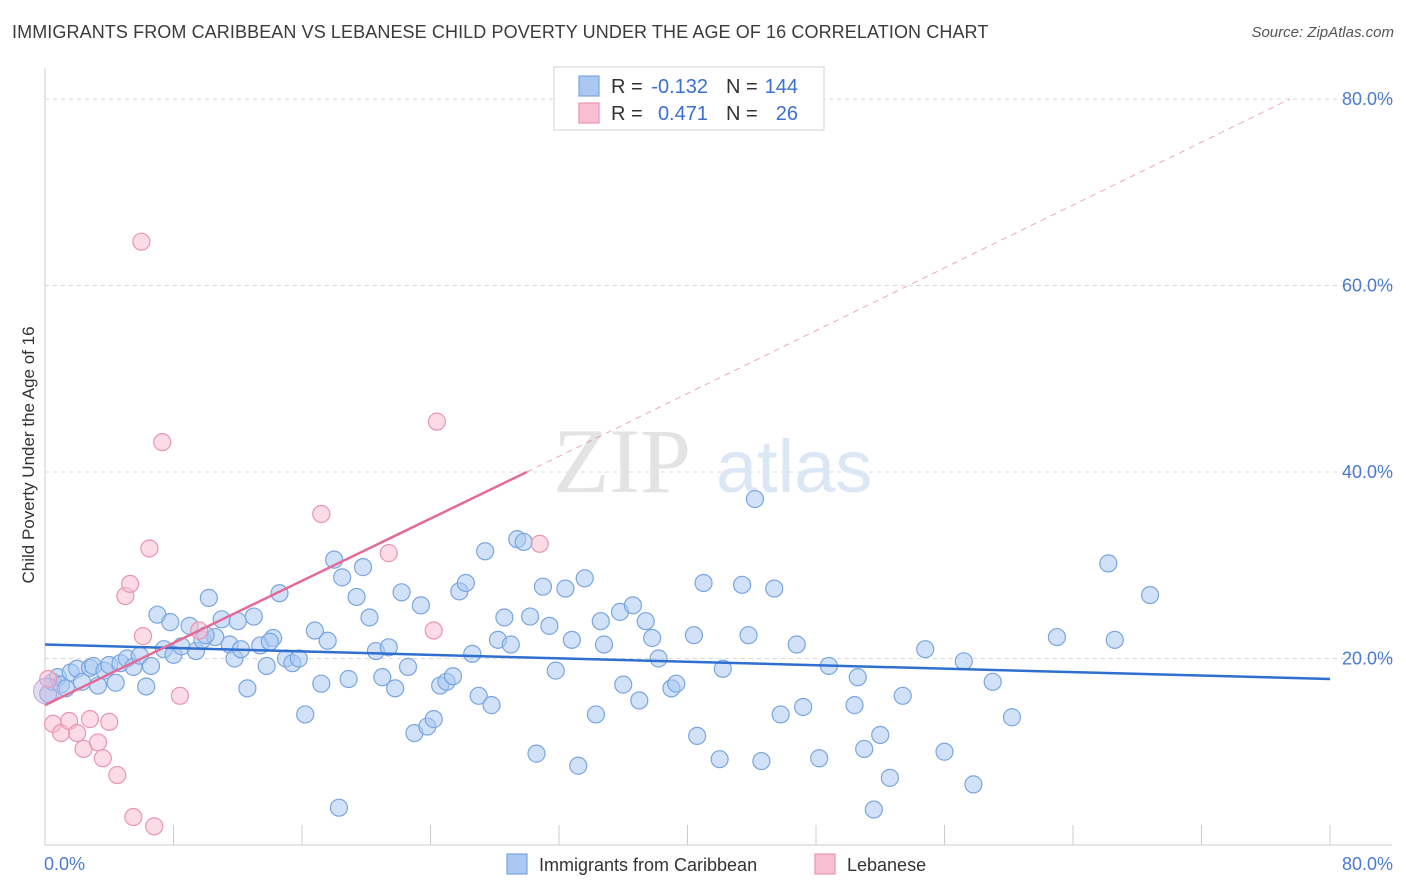 The height and width of the screenshot is (892, 1406). I want to click on legend-swatch-pink, so click(589, 113).